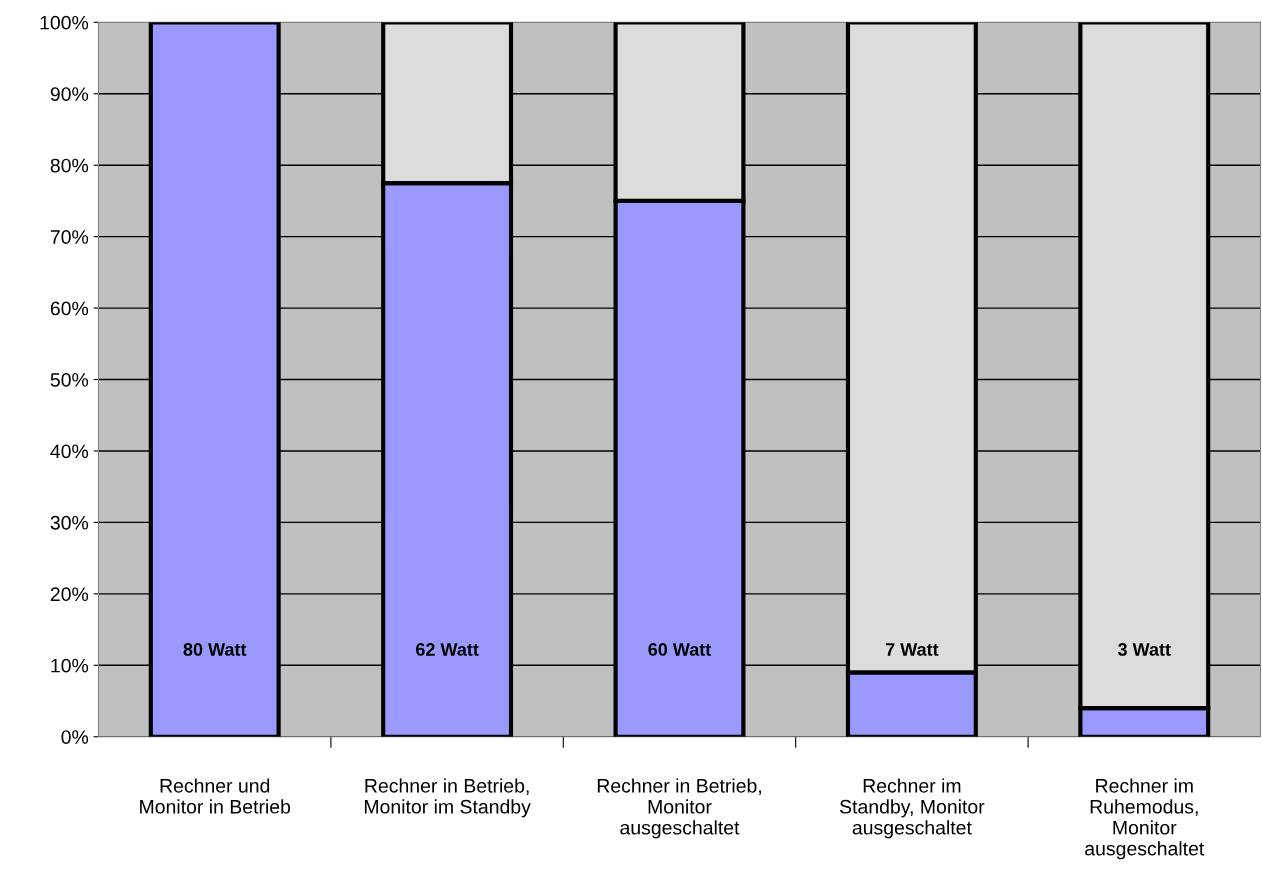  I want to click on annotation: 3 Watt, so click(1144, 649).